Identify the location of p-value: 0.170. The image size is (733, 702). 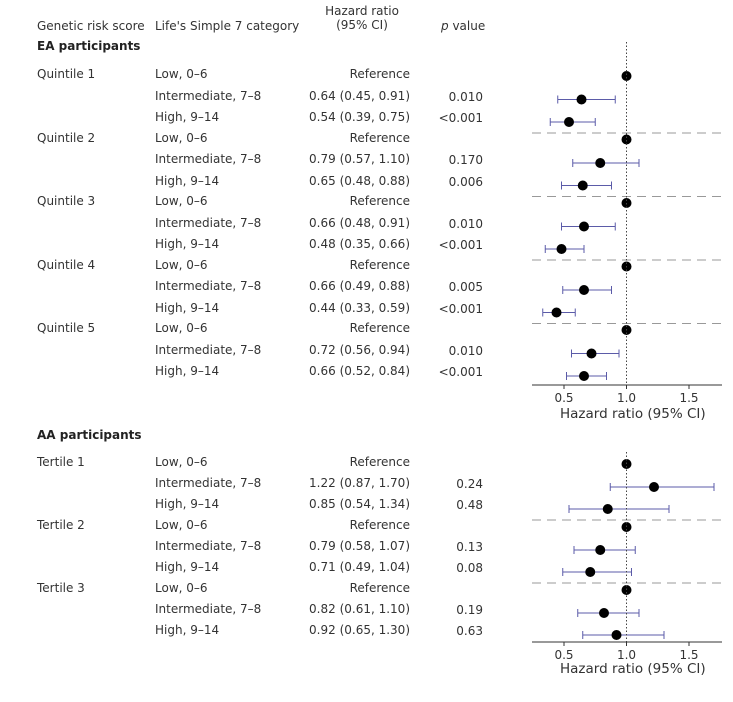
(465, 160).